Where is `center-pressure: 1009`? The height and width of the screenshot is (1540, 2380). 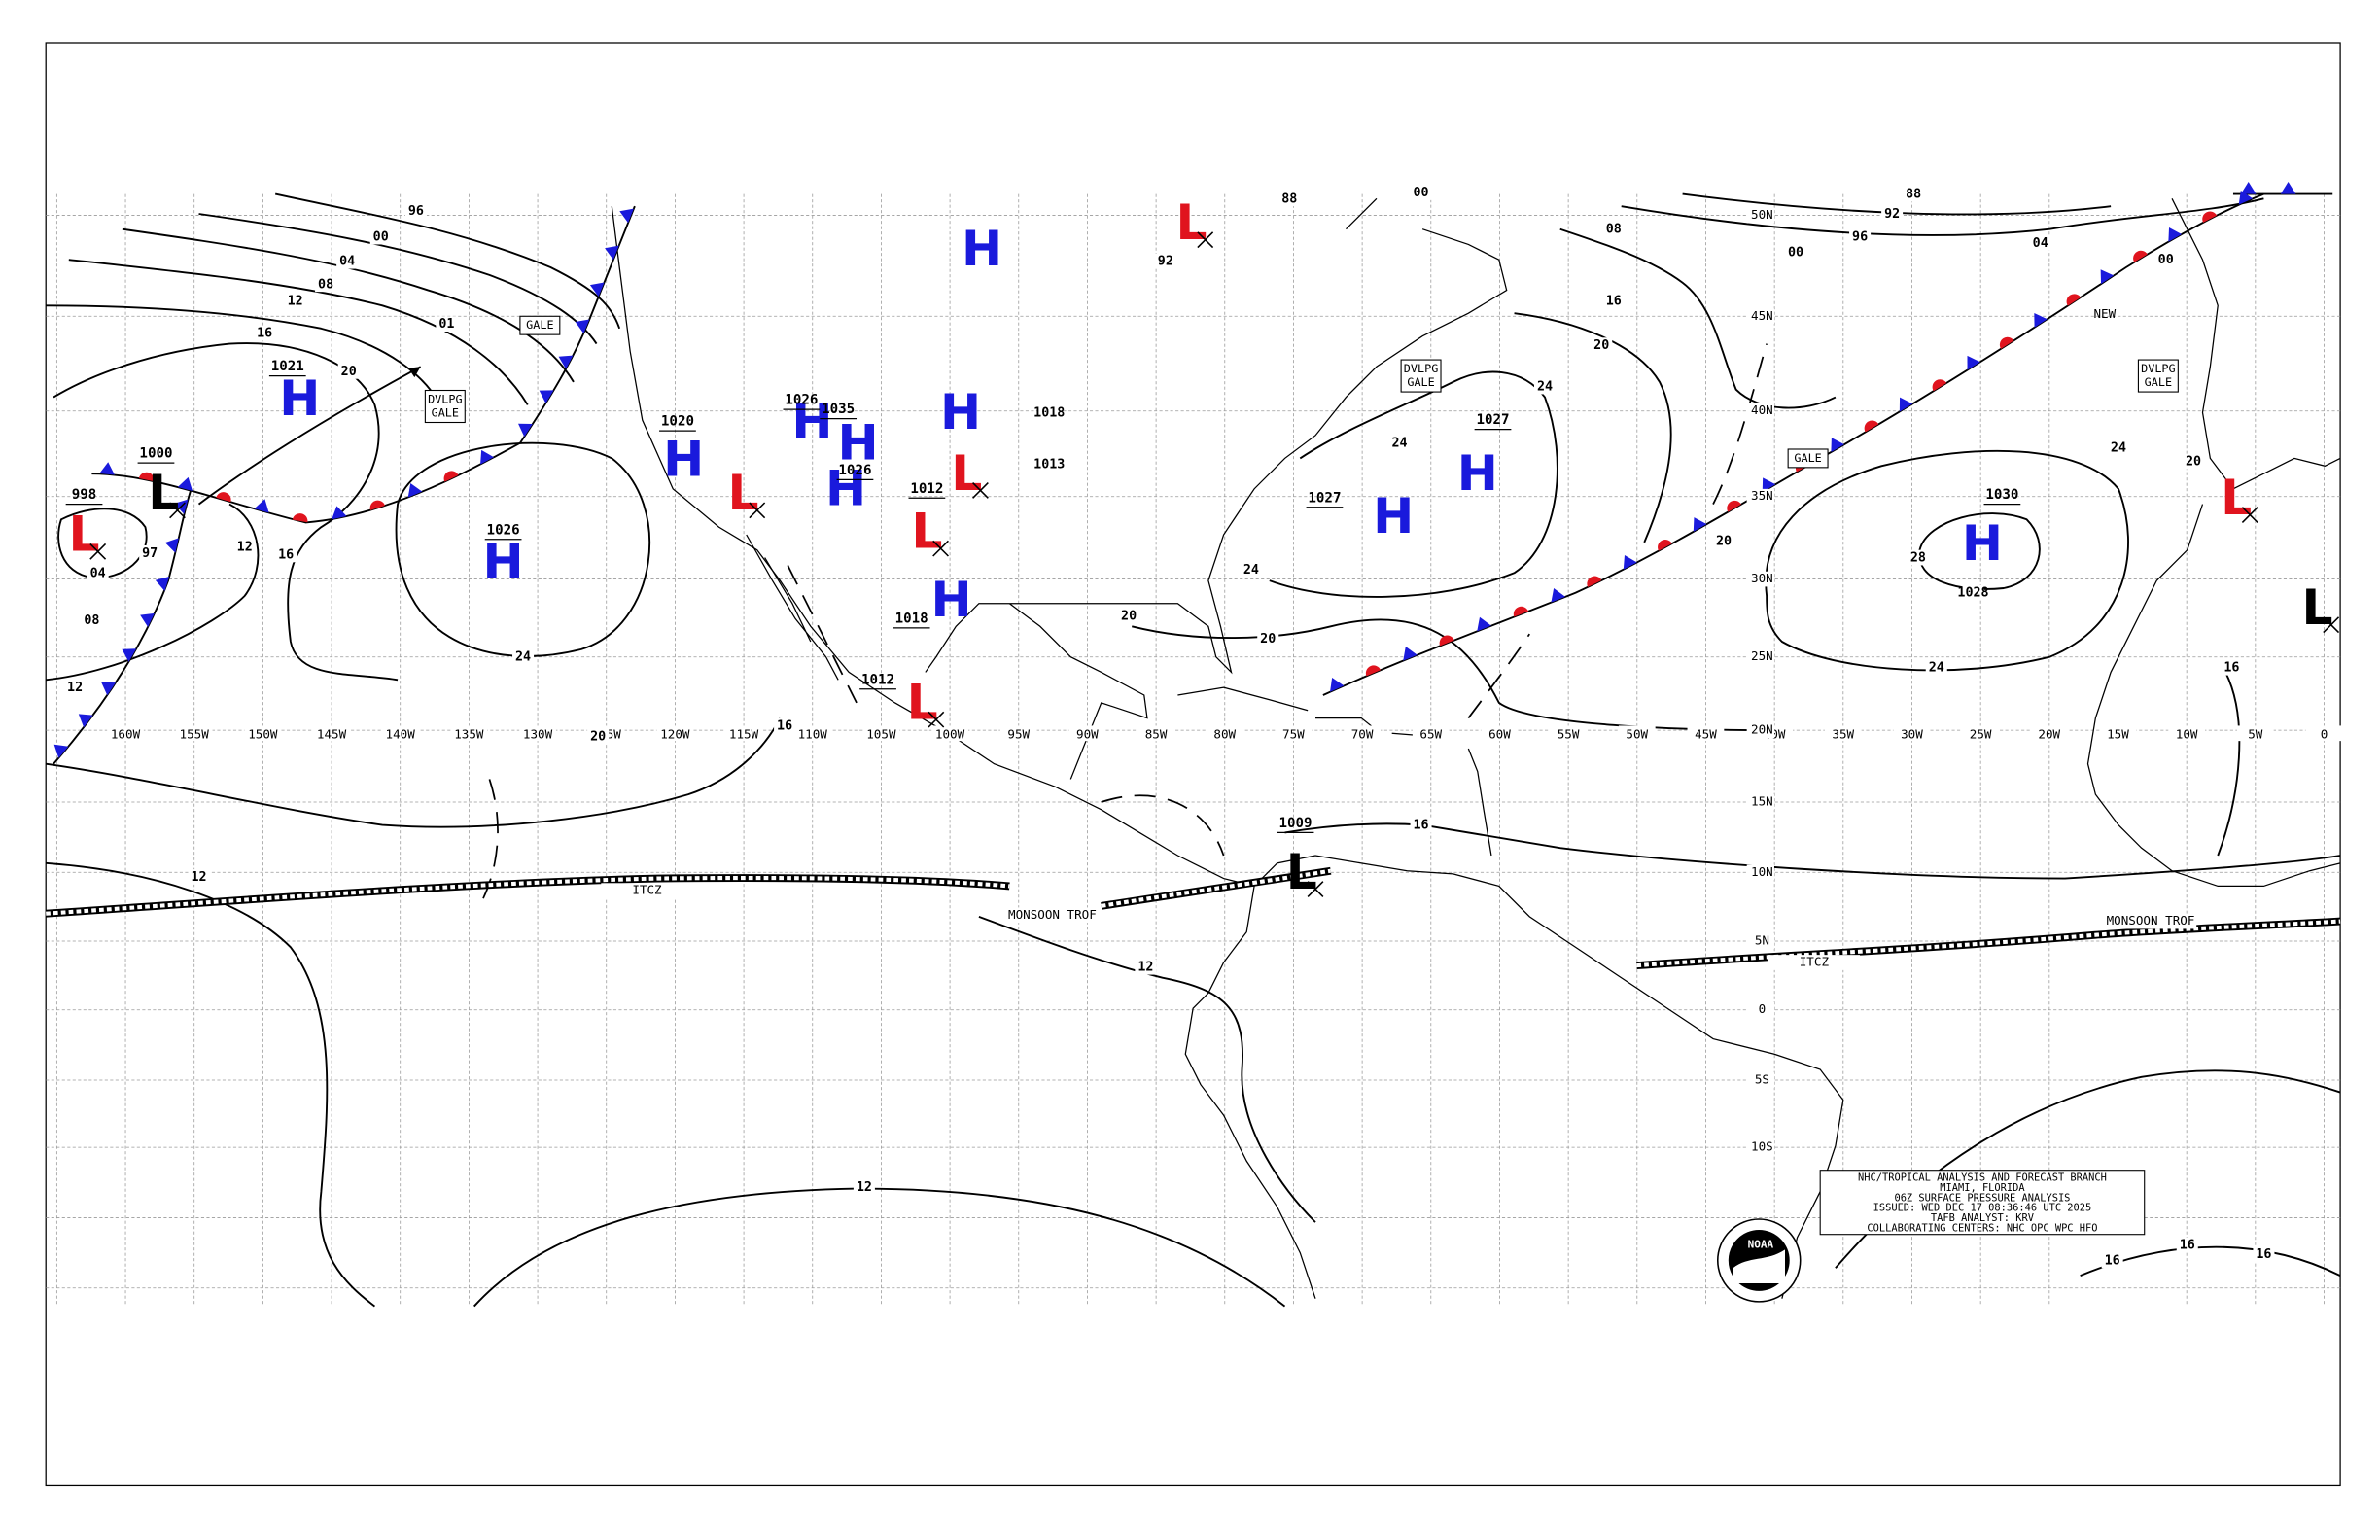 center-pressure: 1009 is located at coordinates (1295, 823).